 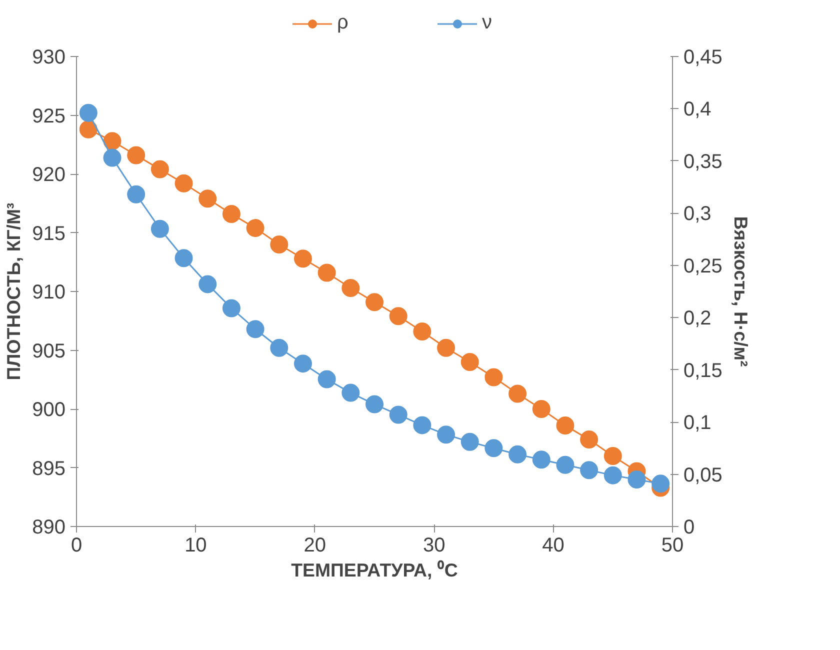 I want to click on x-tick-label: 20, so click(x=315, y=545).